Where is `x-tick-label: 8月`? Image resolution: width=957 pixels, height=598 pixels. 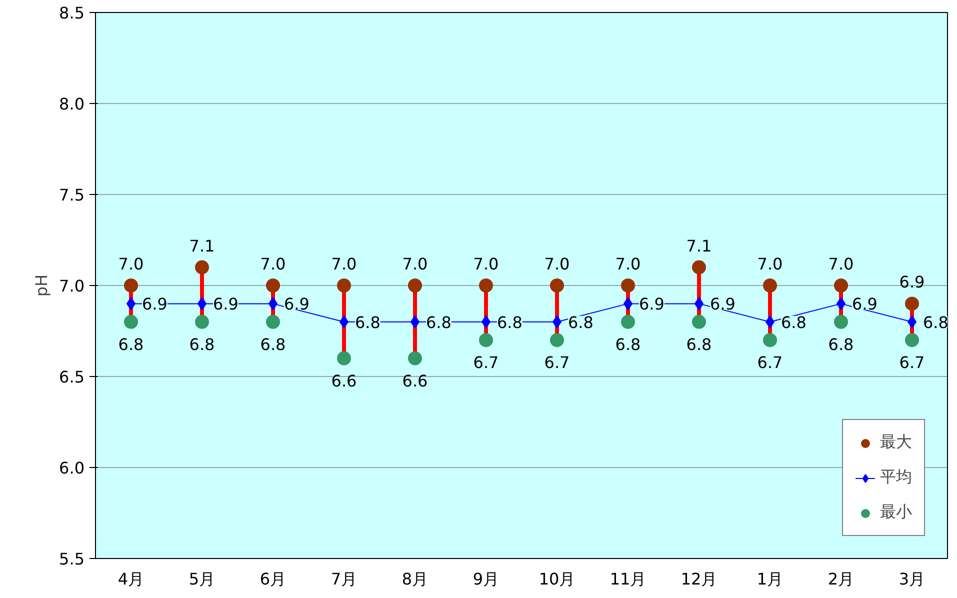
x-tick-label: 8月 is located at coordinates (415, 579).